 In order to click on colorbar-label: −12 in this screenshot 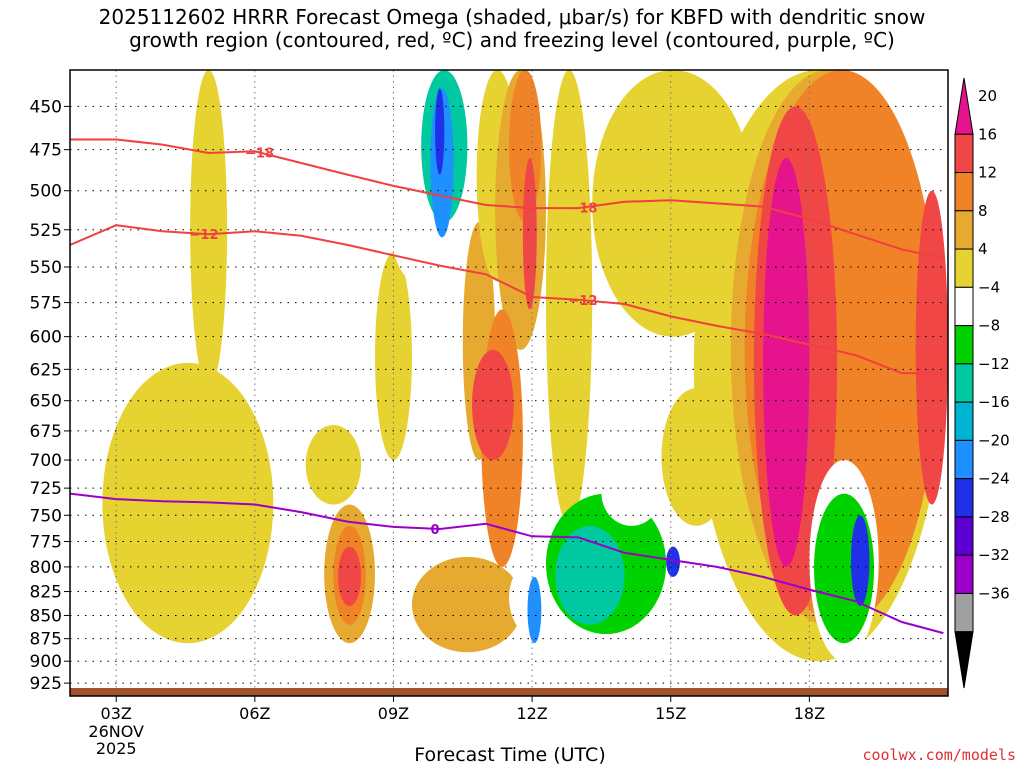, I will do `click(994, 364)`.